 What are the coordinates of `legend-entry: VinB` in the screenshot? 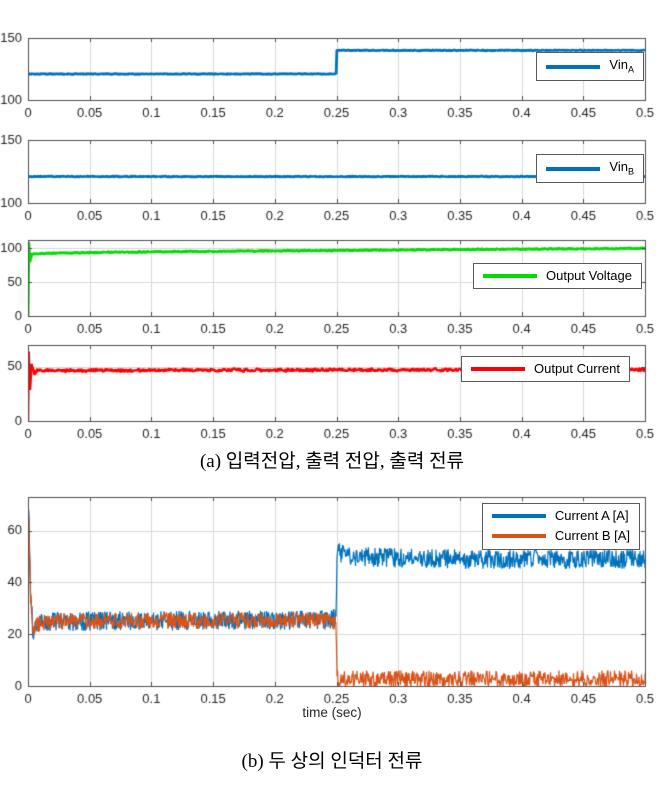 It's located at (590, 168).